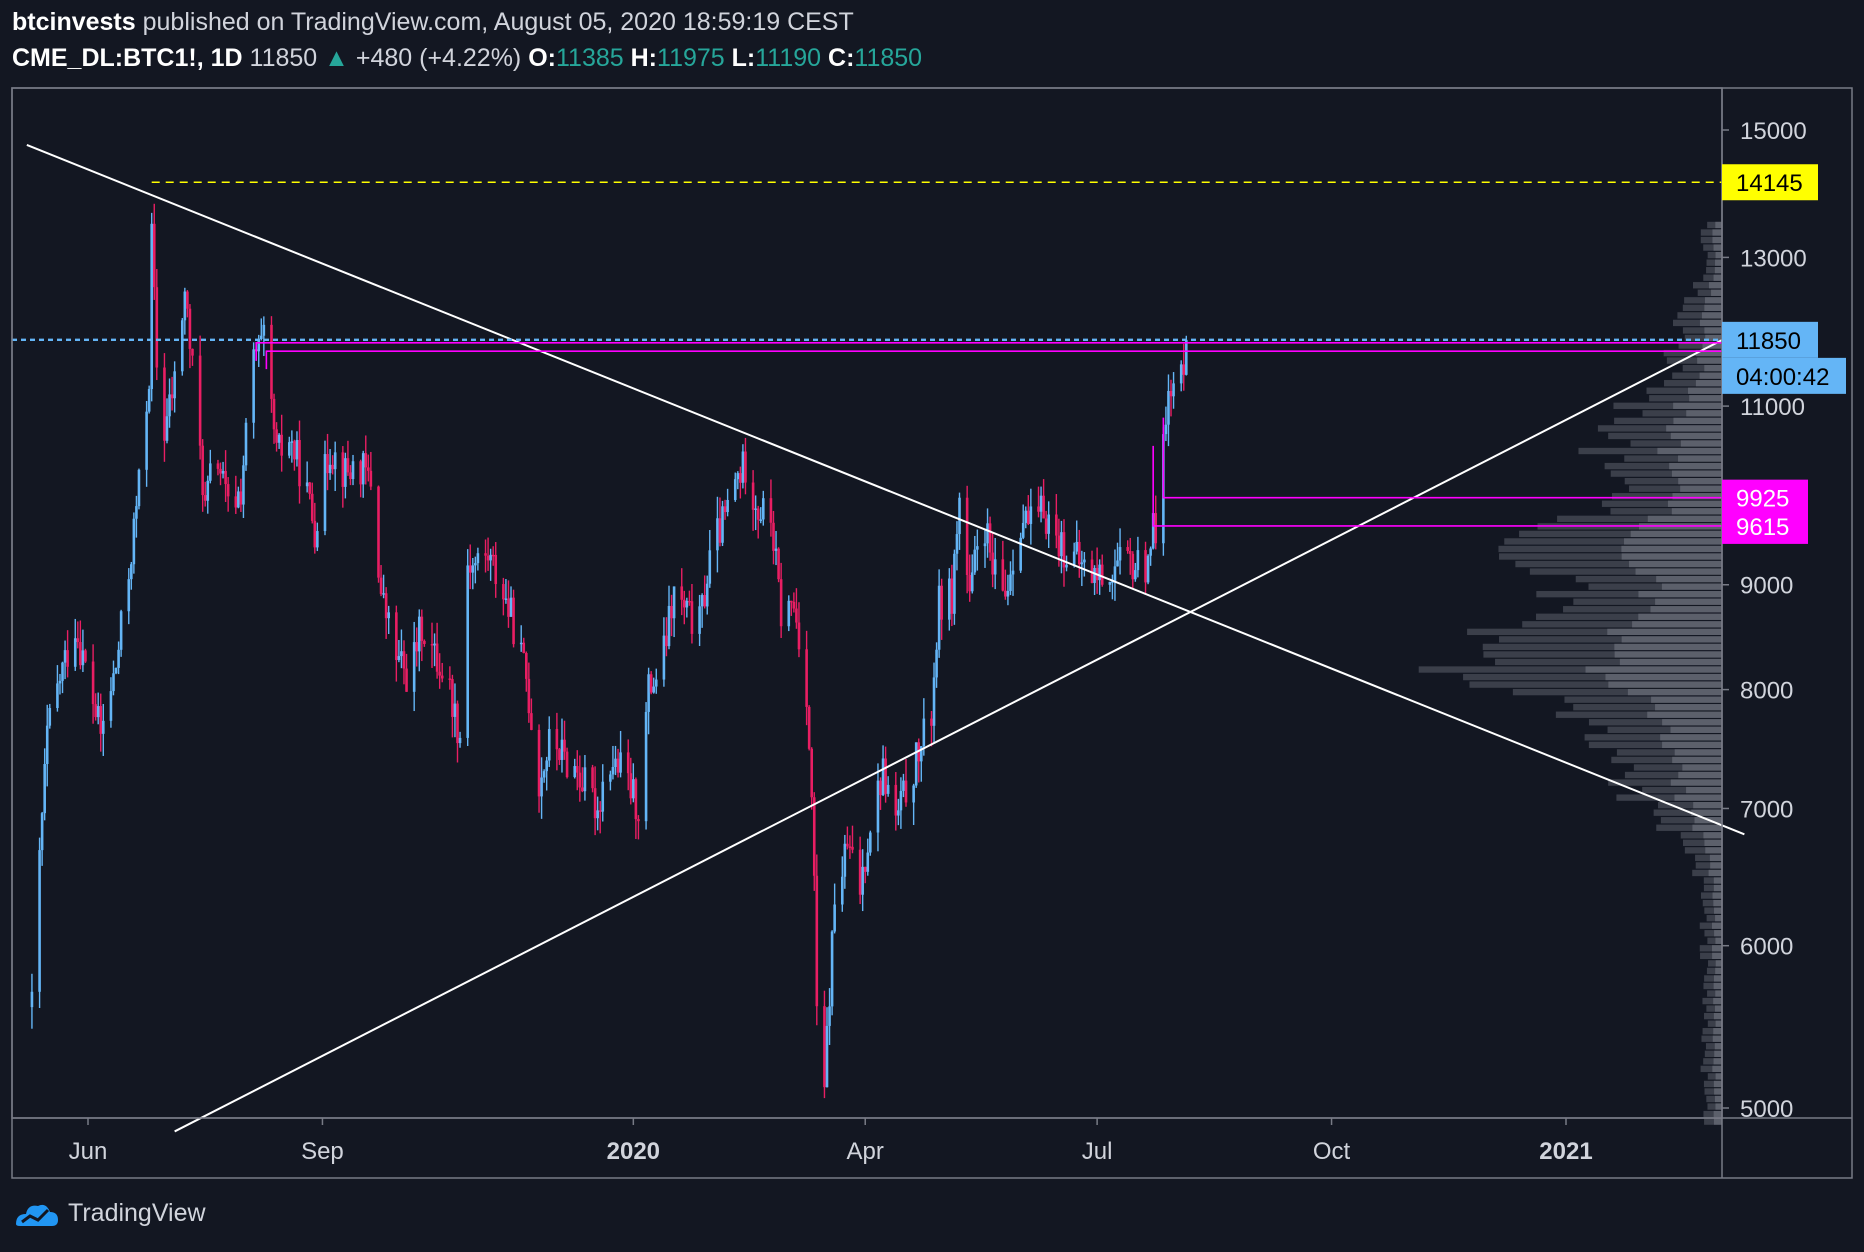 Image resolution: width=1864 pixels, height=1252 pixels. Describe the element at coordinates (74, 22) in the screenshot. I see `author-name: btcinvests` at that location.